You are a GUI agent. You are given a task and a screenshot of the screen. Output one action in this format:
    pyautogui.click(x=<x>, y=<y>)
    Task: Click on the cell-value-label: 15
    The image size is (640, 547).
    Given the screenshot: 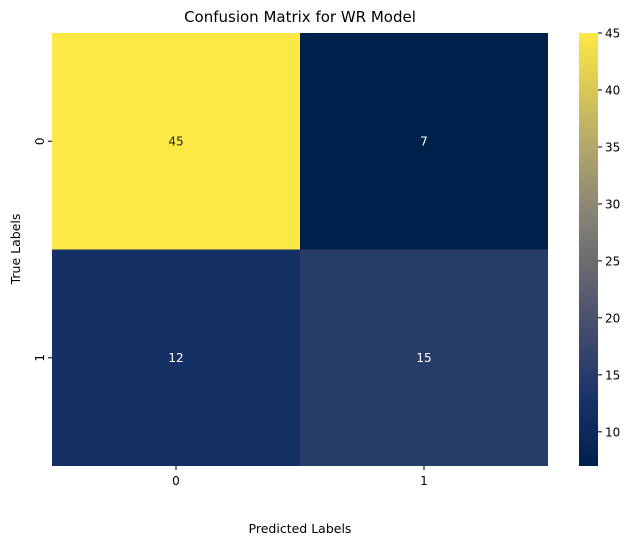 What is the action you would take?
    pyautogui.click(x=423, y=358)
    